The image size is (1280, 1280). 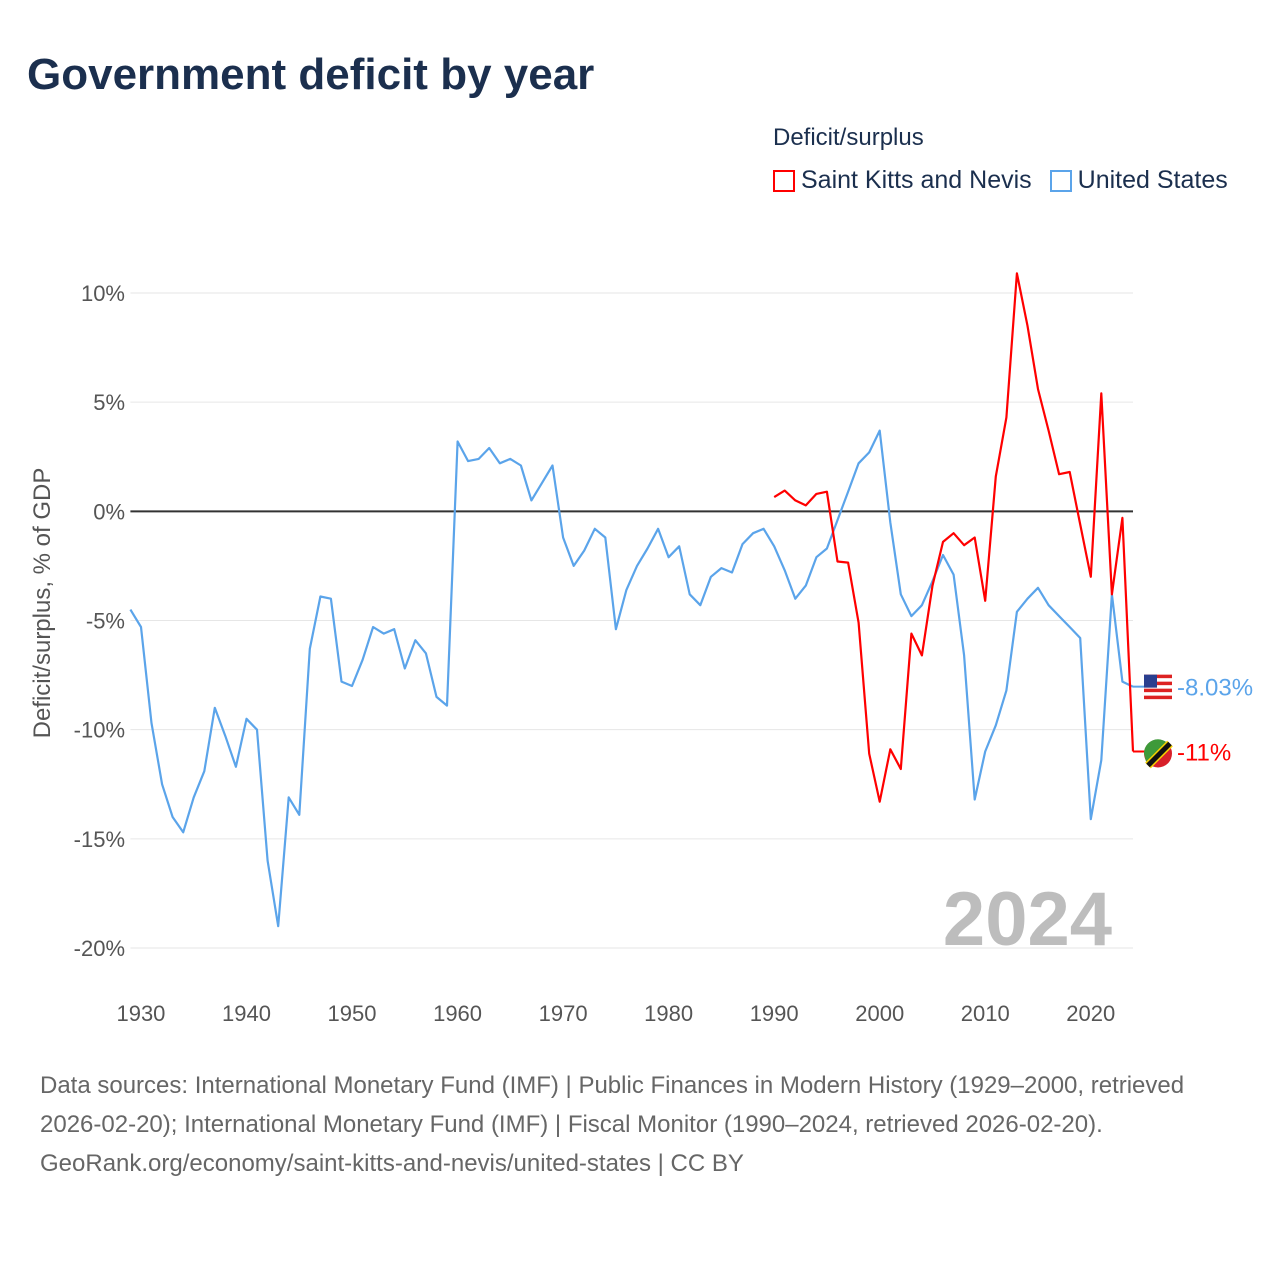 What do you see at coordinates (1090, 1013) in the screenshot?
I see `x-tick-label: 2020` at bounding box center [1090, 1013].